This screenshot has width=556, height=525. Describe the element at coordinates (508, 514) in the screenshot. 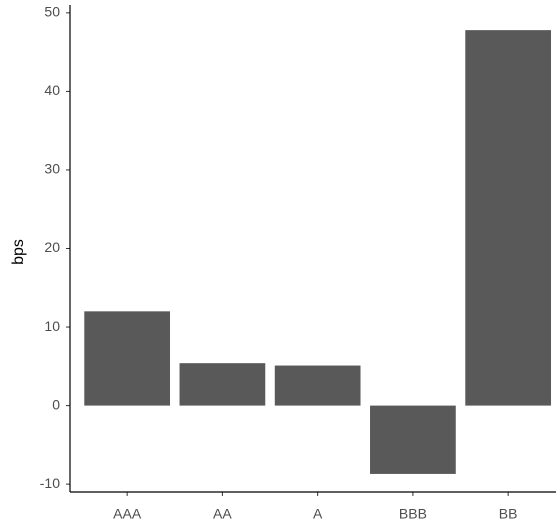

I see `x-tick-label: BB` at that location.